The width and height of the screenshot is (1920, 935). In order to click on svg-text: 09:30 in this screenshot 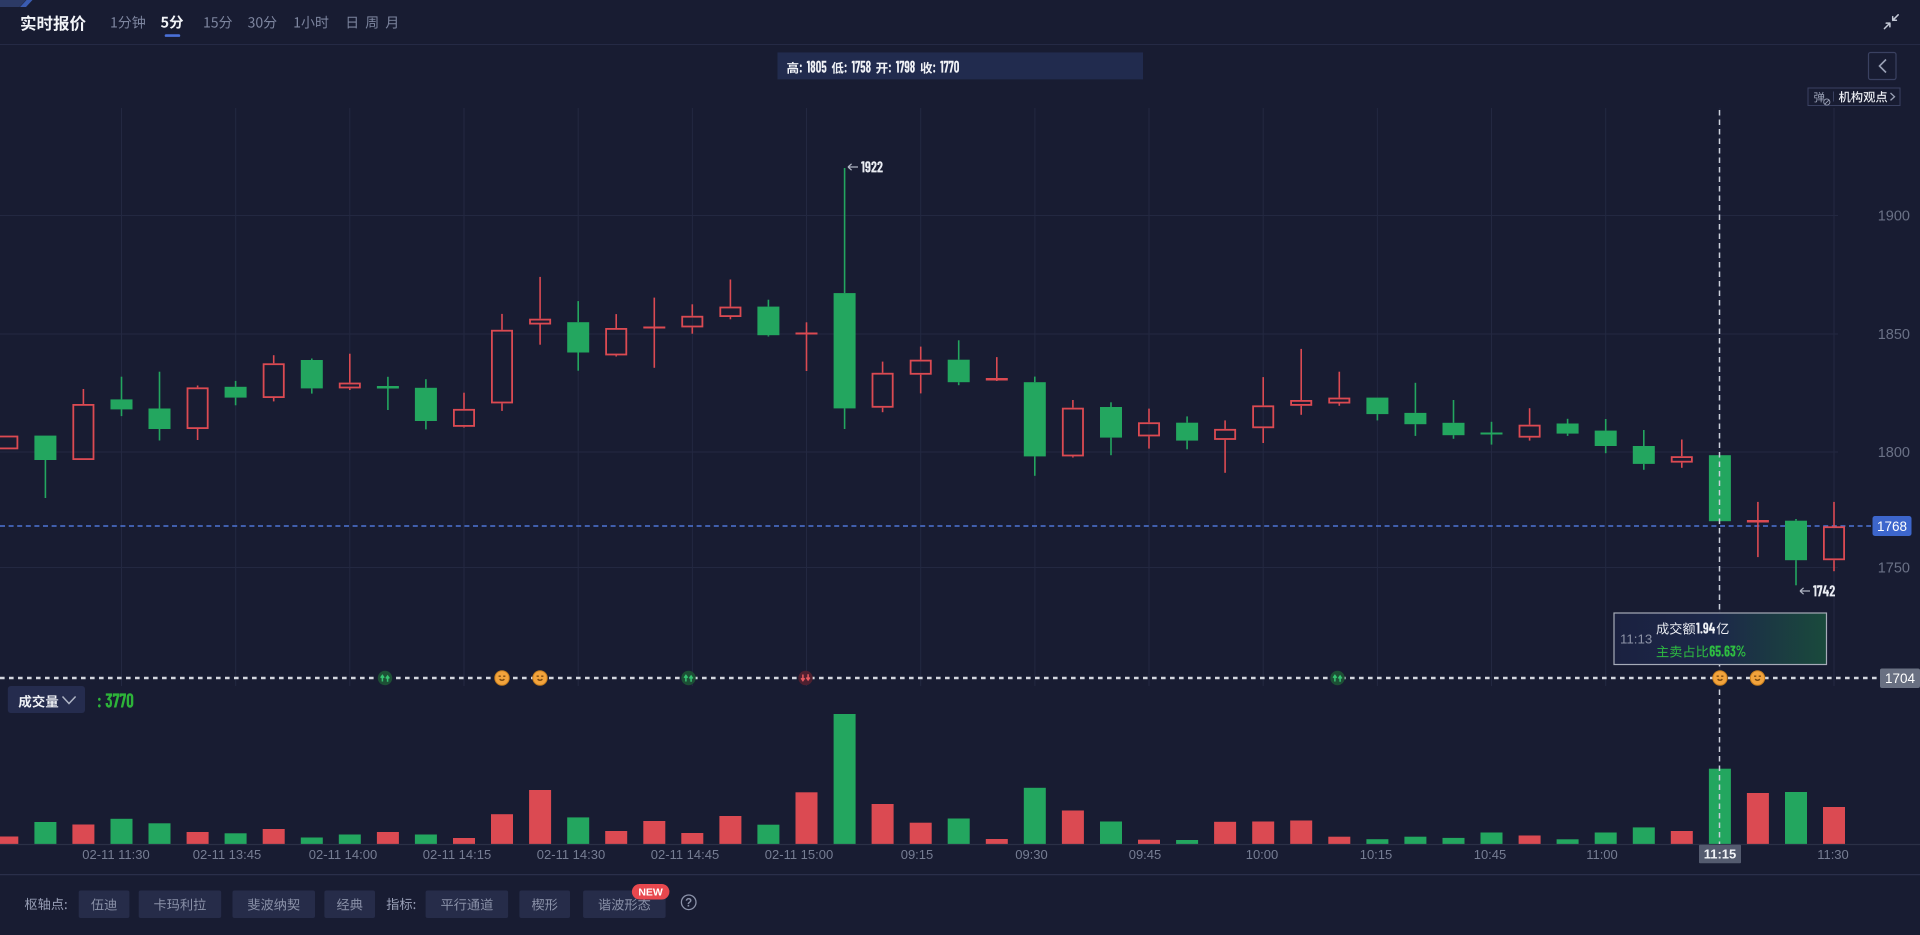, I will do `click(1031, 854)`.